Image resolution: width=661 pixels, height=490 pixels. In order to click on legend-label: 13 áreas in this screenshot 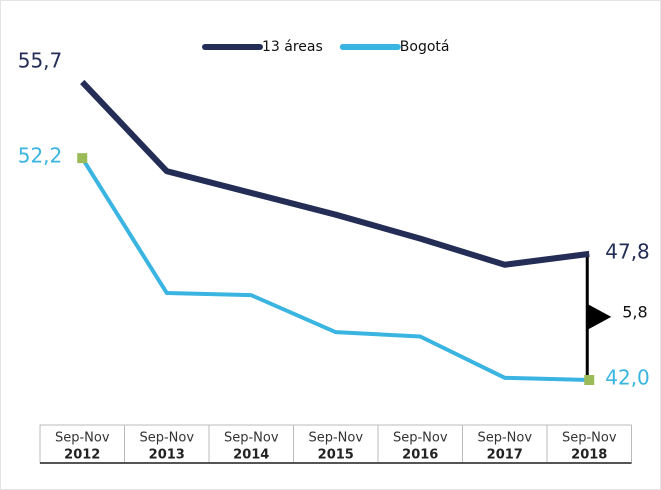, I will do `click(292, 47)`.